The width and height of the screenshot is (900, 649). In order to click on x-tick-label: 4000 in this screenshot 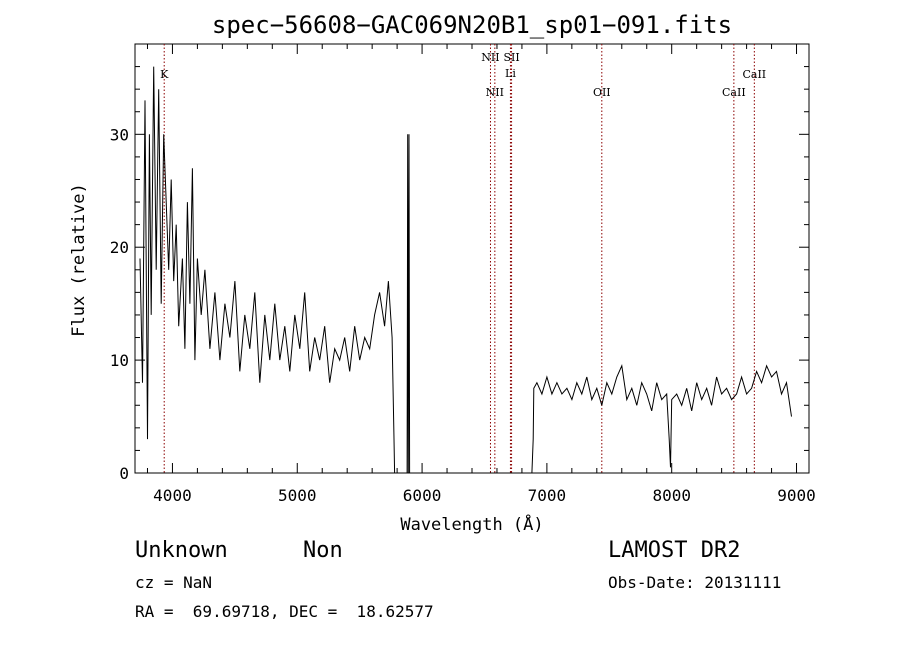, I will do `click(172, 495)`.